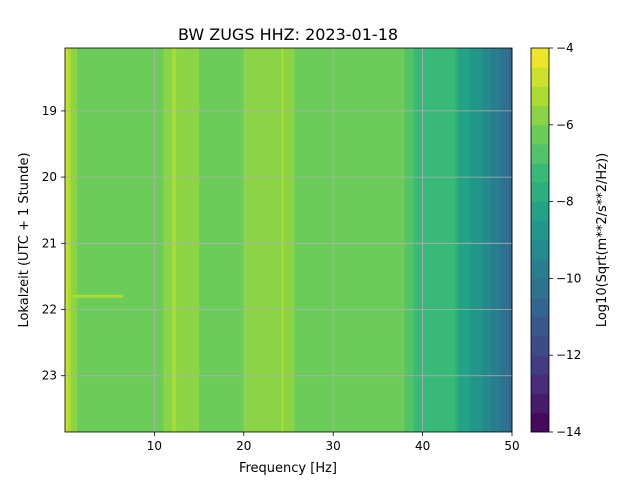 This screenshot has height=484, width=640. I want to click on y-tick-label: 21, so click(49, 243).